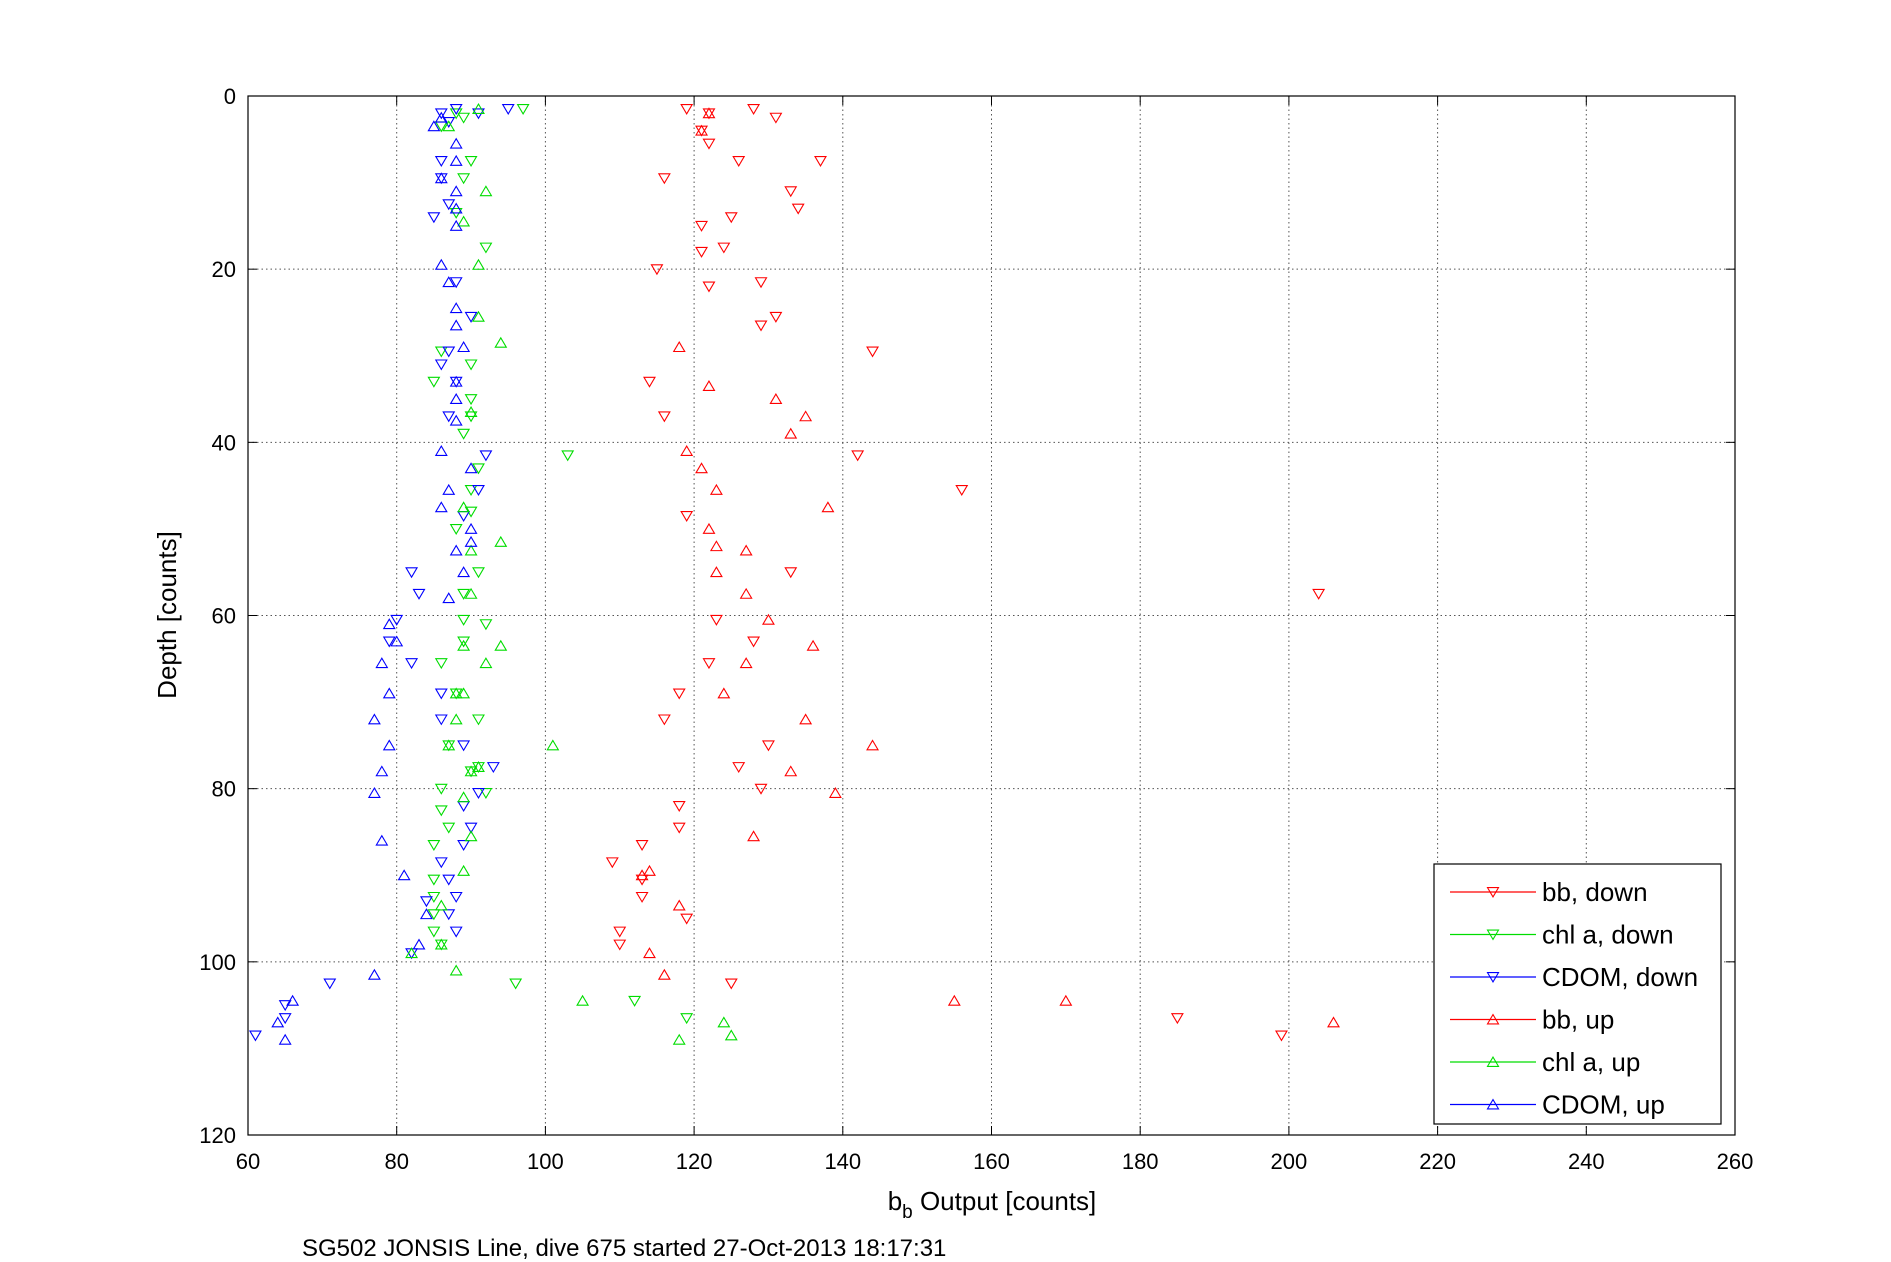 This screenshot has height=1262, width=1891. What do you see at coordinates (1586, 1161) in the screenshot?
I see `x-tick-label: 240` at bounding box center [1586, 1161].